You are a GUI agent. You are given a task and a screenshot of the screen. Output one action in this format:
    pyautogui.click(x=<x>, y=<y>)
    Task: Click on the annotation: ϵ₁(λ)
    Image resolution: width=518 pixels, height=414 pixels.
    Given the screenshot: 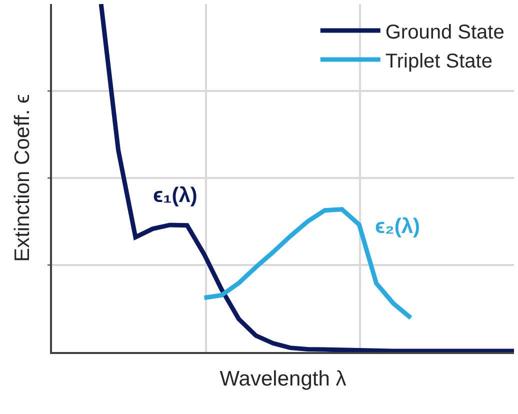 What is the action you would take?
    pyautogui.click(x=175, y=195)
    